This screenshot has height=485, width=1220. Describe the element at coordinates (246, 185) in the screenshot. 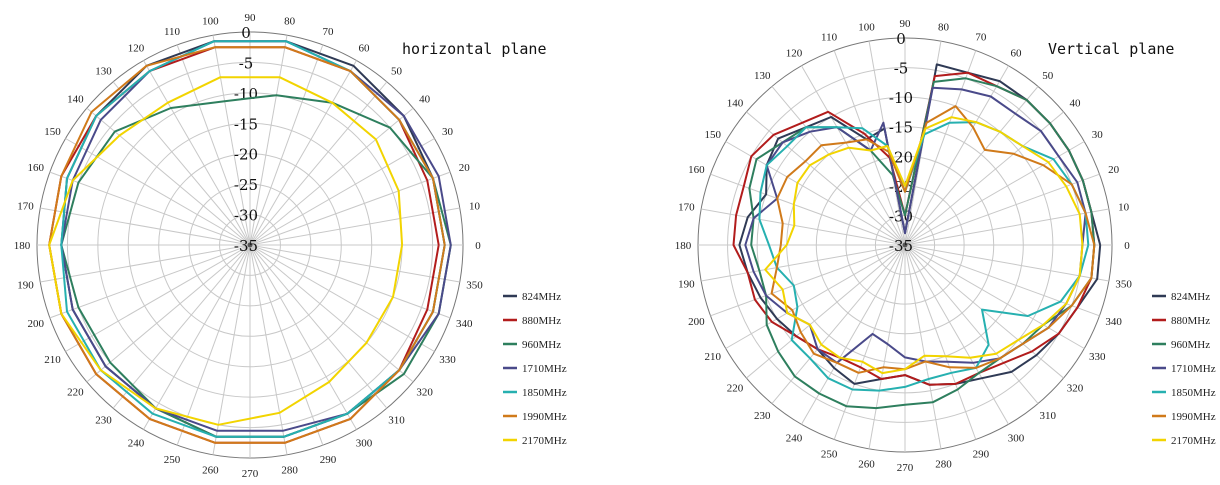

I see `radial-tick-label: -25` at that location.